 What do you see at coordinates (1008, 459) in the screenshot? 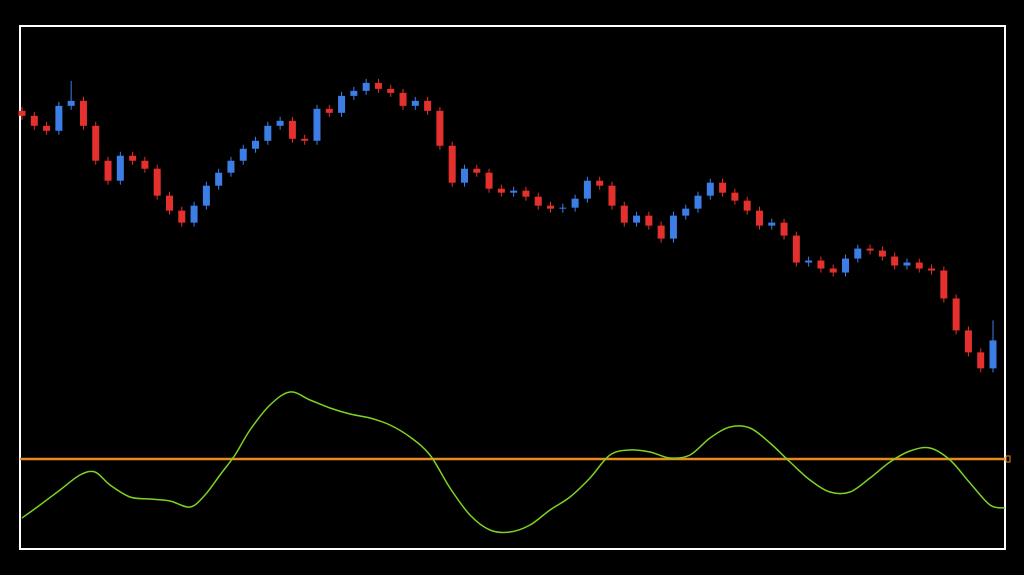
I see `level-marker` at bounding box center [1008, 459].